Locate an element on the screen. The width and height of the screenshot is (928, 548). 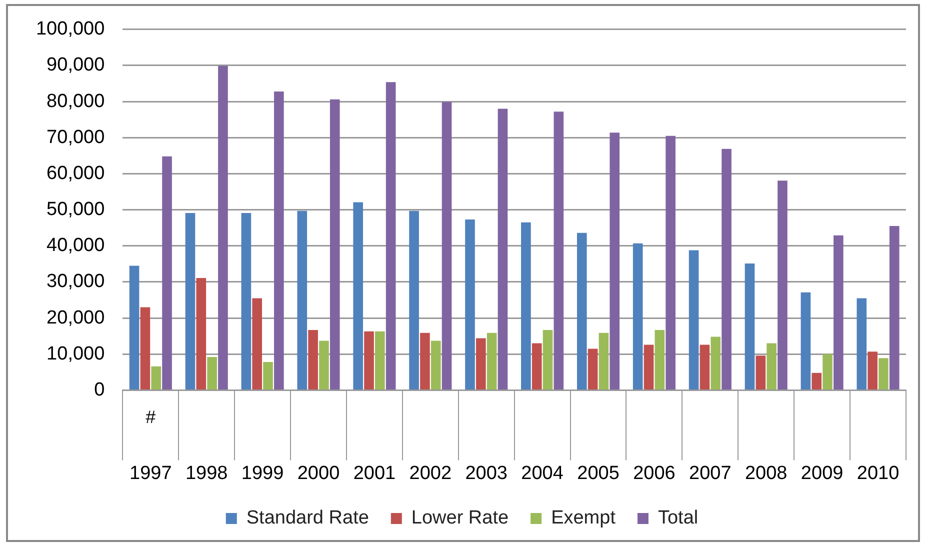
y-tick-label: 70,000 is located at coordinates (75, 137).